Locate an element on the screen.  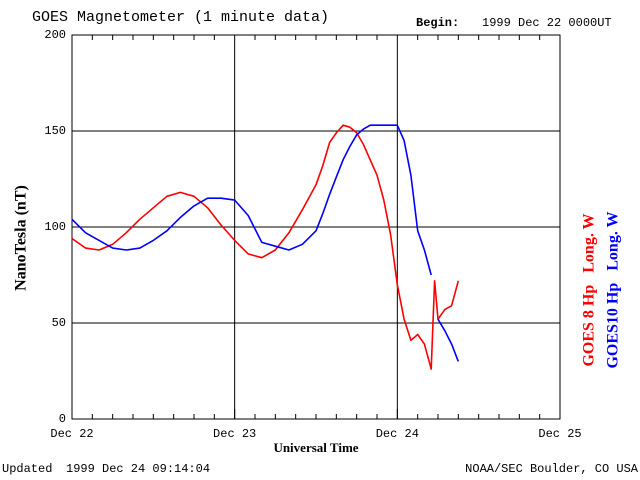
y-tick-label: 0 is located at coordinates (62, 419).